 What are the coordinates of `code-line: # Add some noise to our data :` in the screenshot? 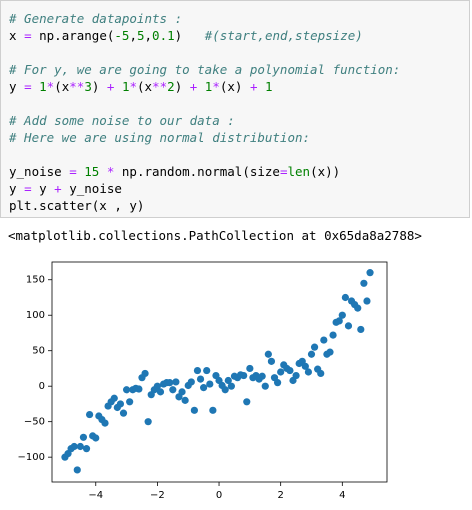 It's located at (239, 120).